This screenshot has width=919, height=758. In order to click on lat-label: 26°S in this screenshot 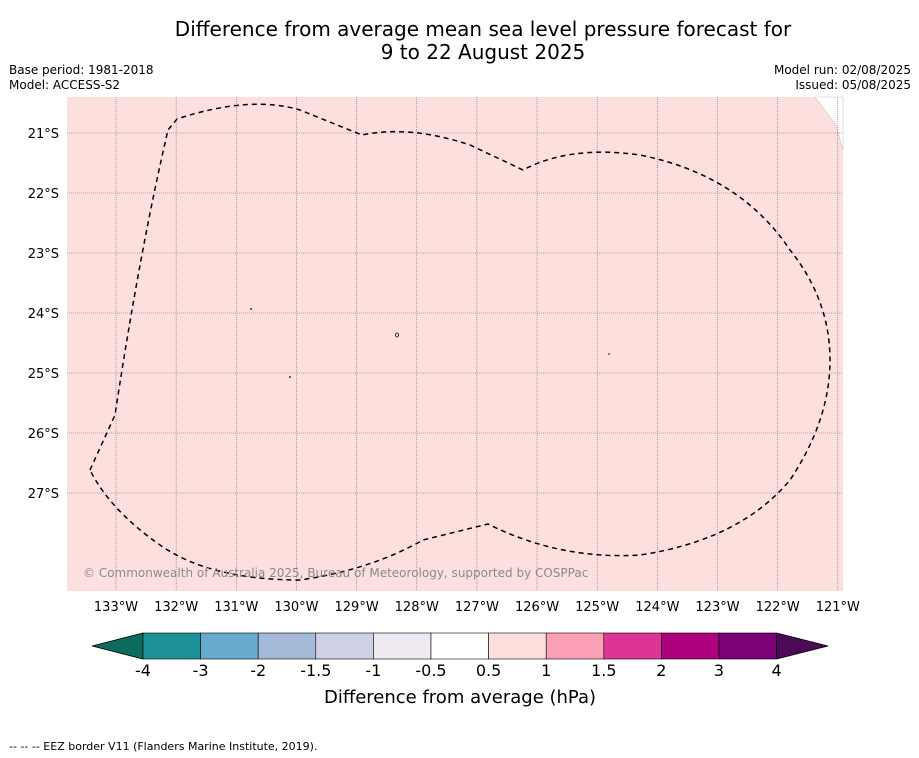, I will do `click(43, 434)`.